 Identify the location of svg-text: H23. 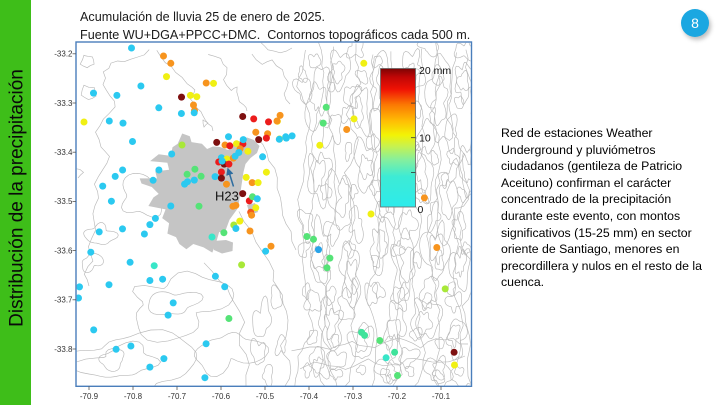
(227, 196).